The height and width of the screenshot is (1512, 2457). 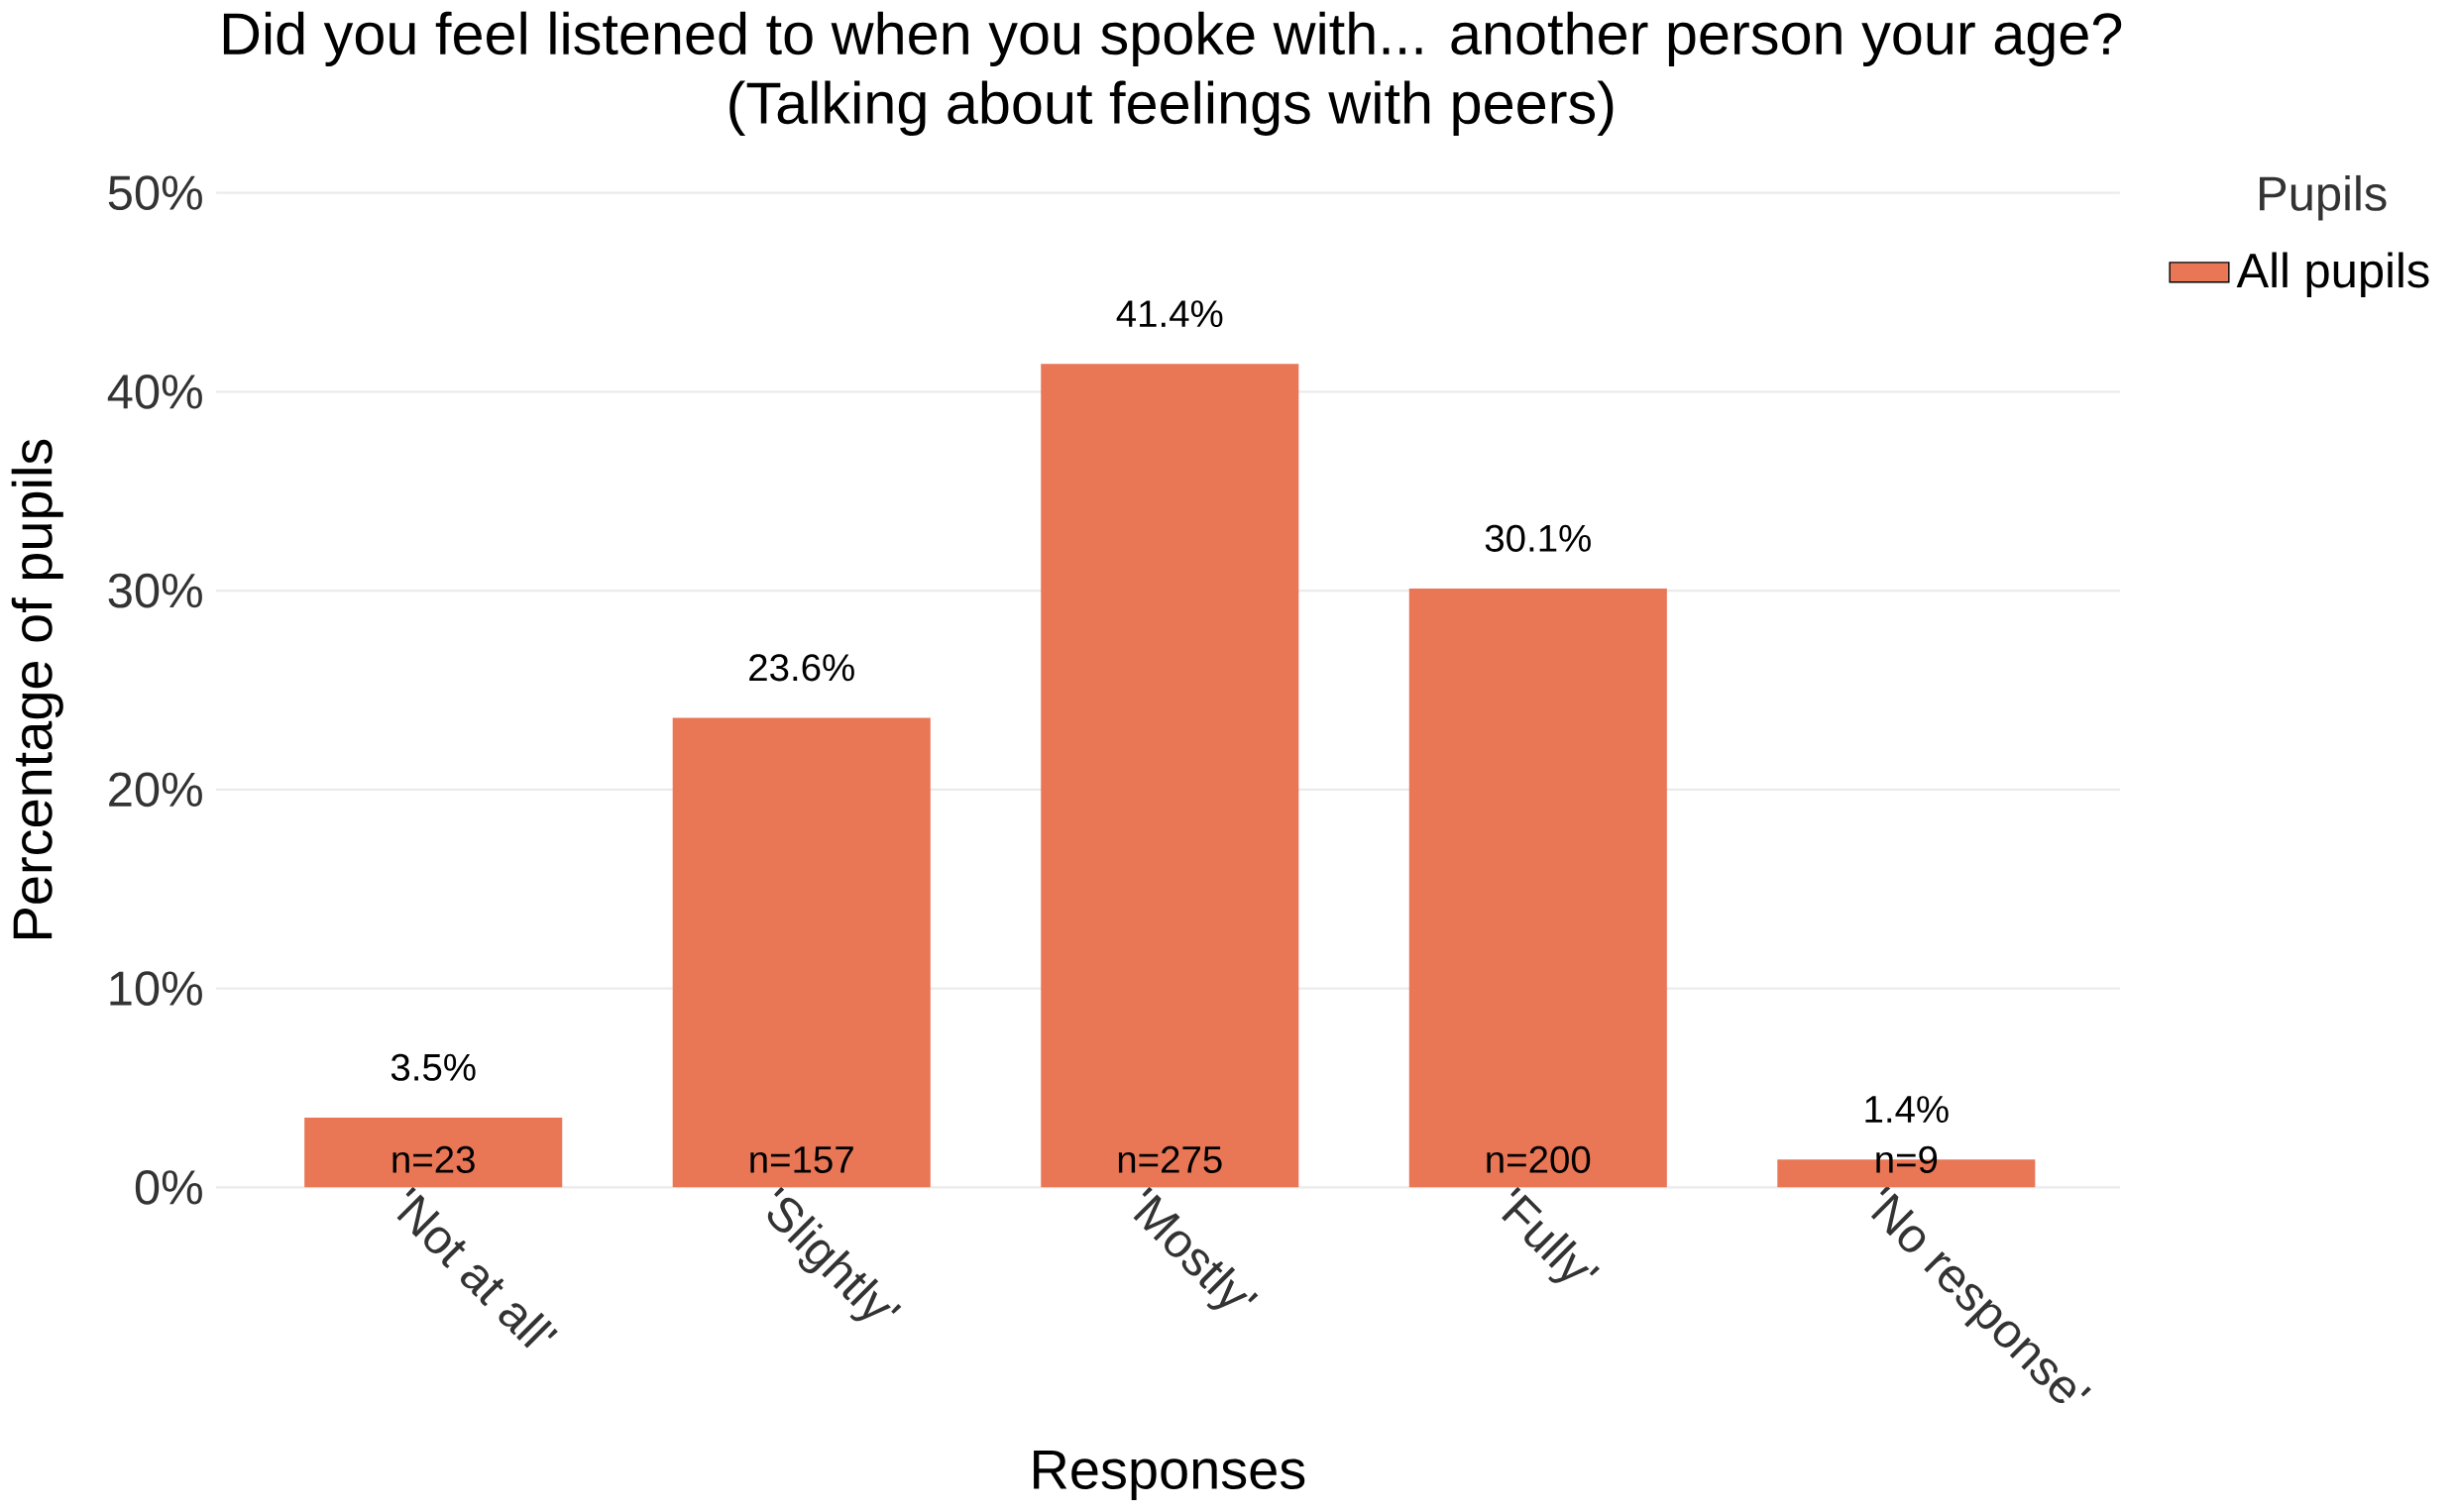 What do you see at coordinates (1170, 1159) in the screenshot?
I see `annotation: n=275` at bounding box center [1170, 1159].